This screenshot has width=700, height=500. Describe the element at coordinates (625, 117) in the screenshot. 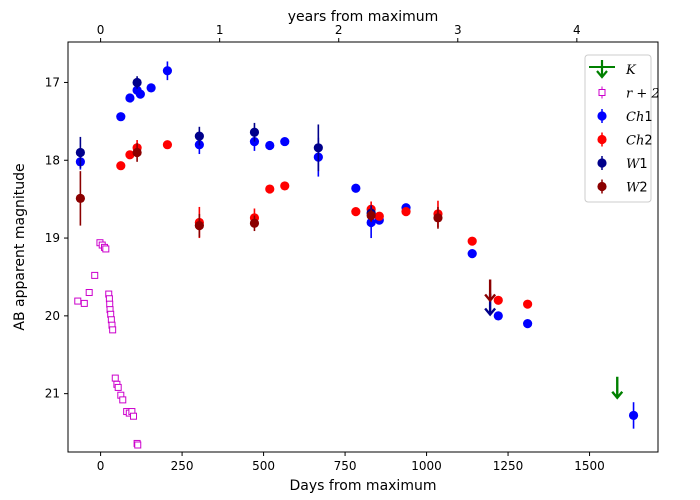

I see `legend-entry-ch1: Ch1` at that location.